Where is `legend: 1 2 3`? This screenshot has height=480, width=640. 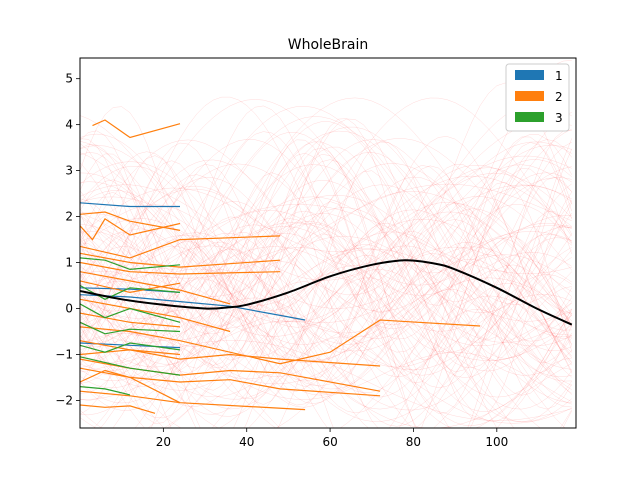 legend: 1 2 3 is located at coordinates (537, 97).